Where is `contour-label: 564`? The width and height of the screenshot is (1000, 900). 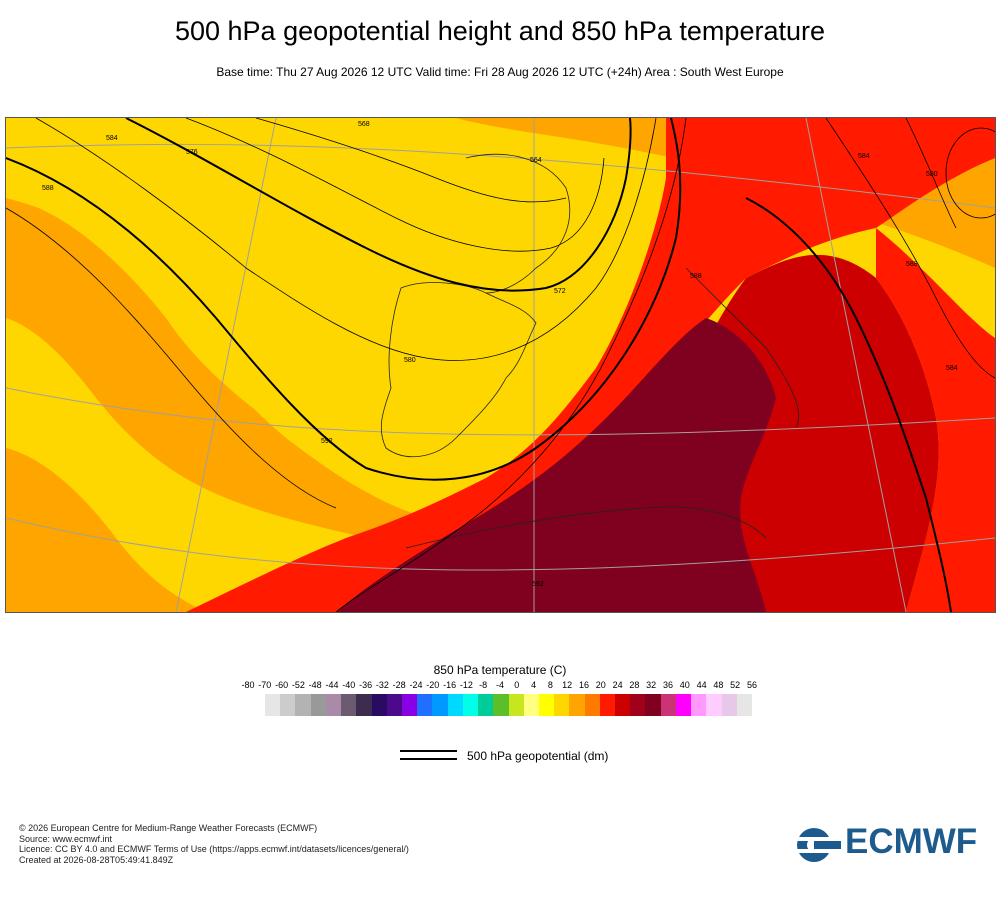 contour-label: 564 is located at coordinates (536, 160).